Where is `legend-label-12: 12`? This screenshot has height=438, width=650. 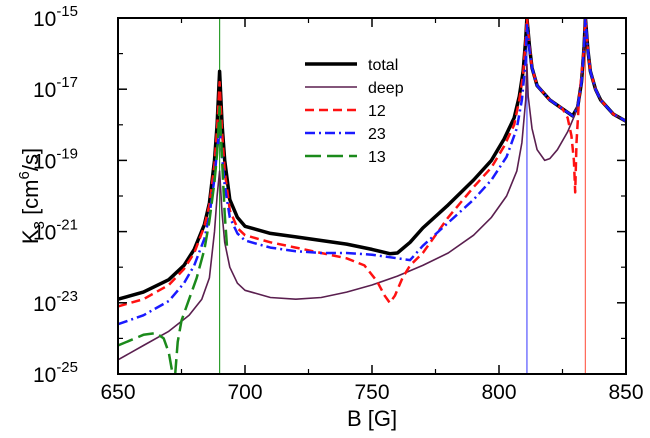 legend-label-12: 12 is located at coordinates (377, 111).